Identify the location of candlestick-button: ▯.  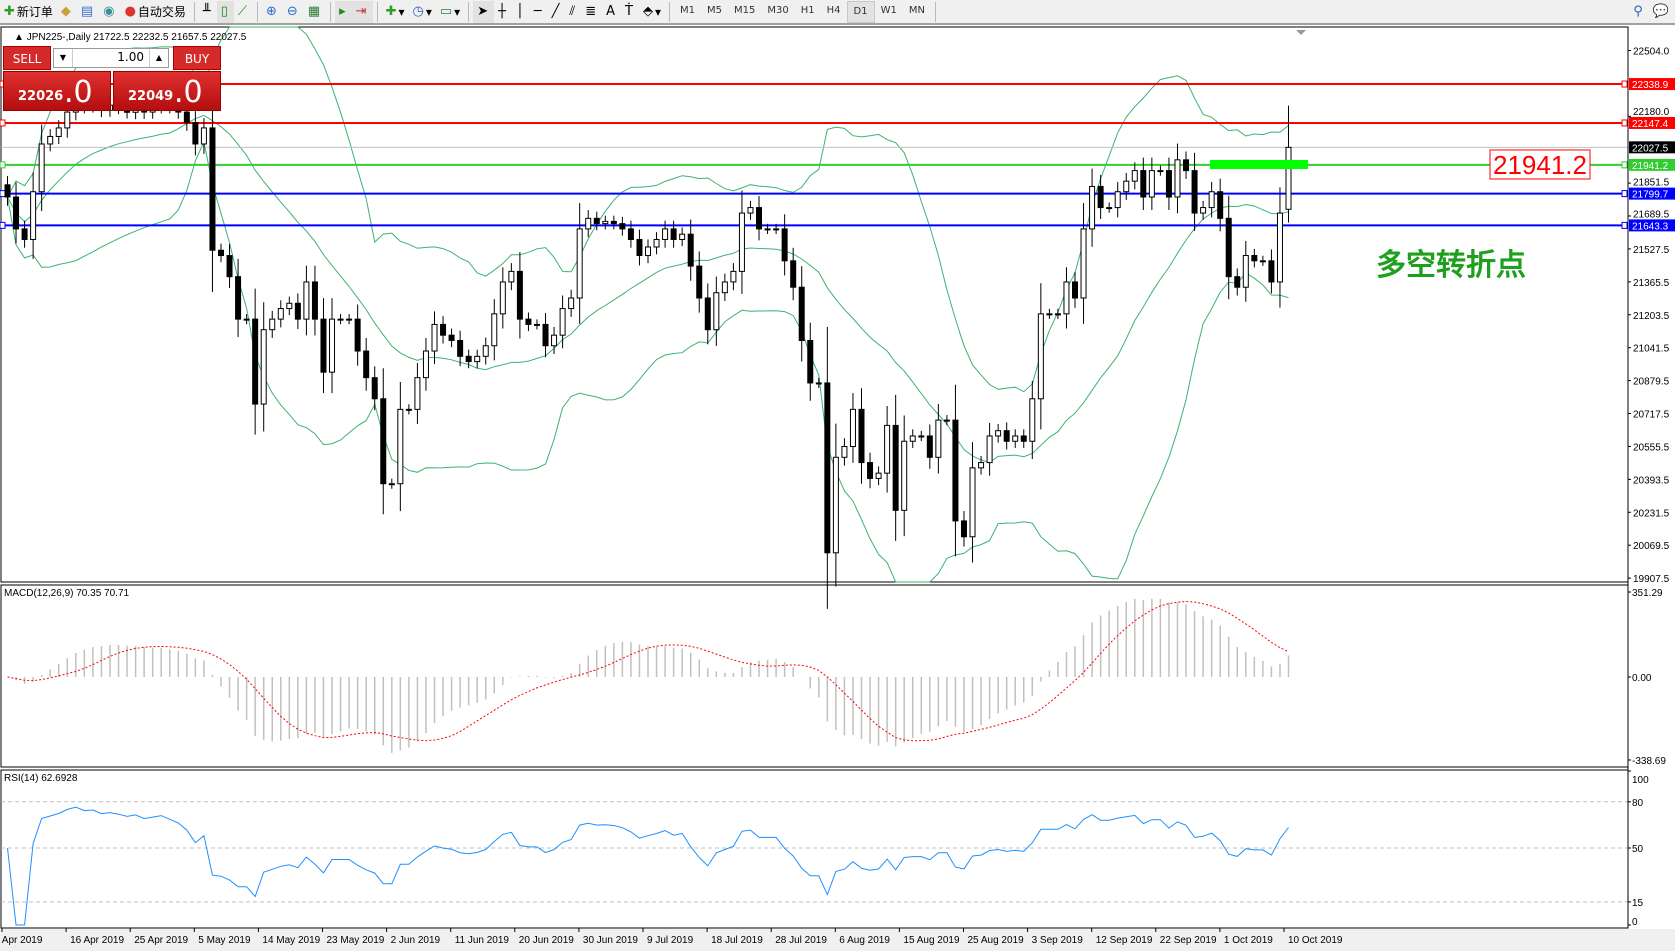
(225, 11).